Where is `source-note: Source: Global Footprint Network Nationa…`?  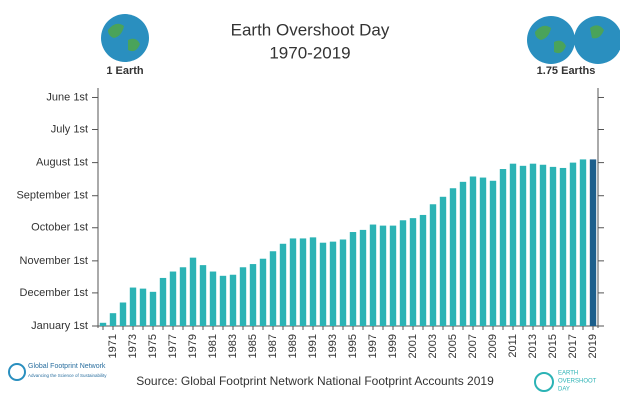 source-note: Source: Global Footprint Network Nationa… is located at coordinates (315, 381).